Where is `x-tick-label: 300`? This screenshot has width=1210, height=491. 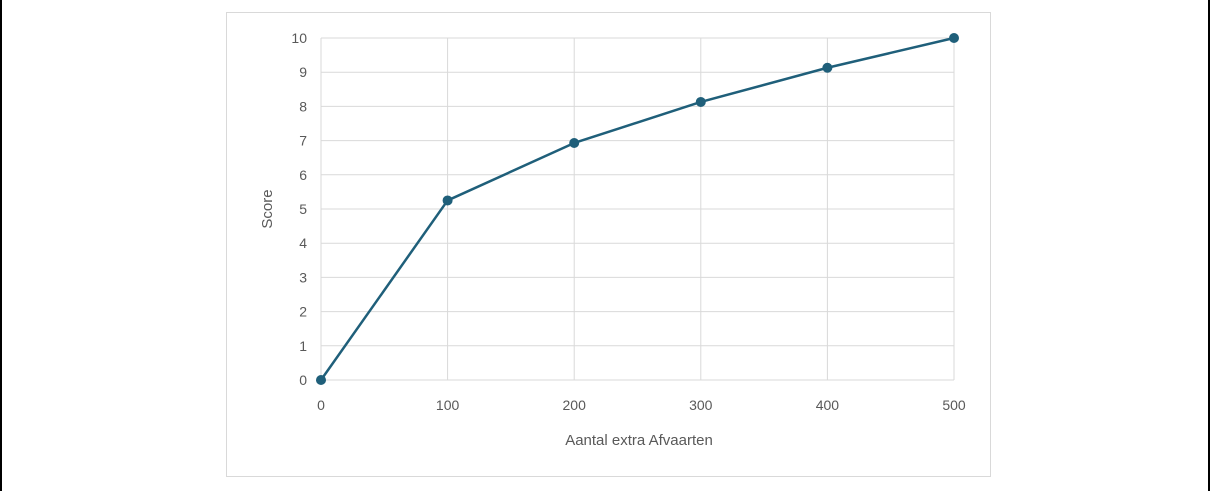
x-tick-label: 300 is located at coordinates (701, 405).